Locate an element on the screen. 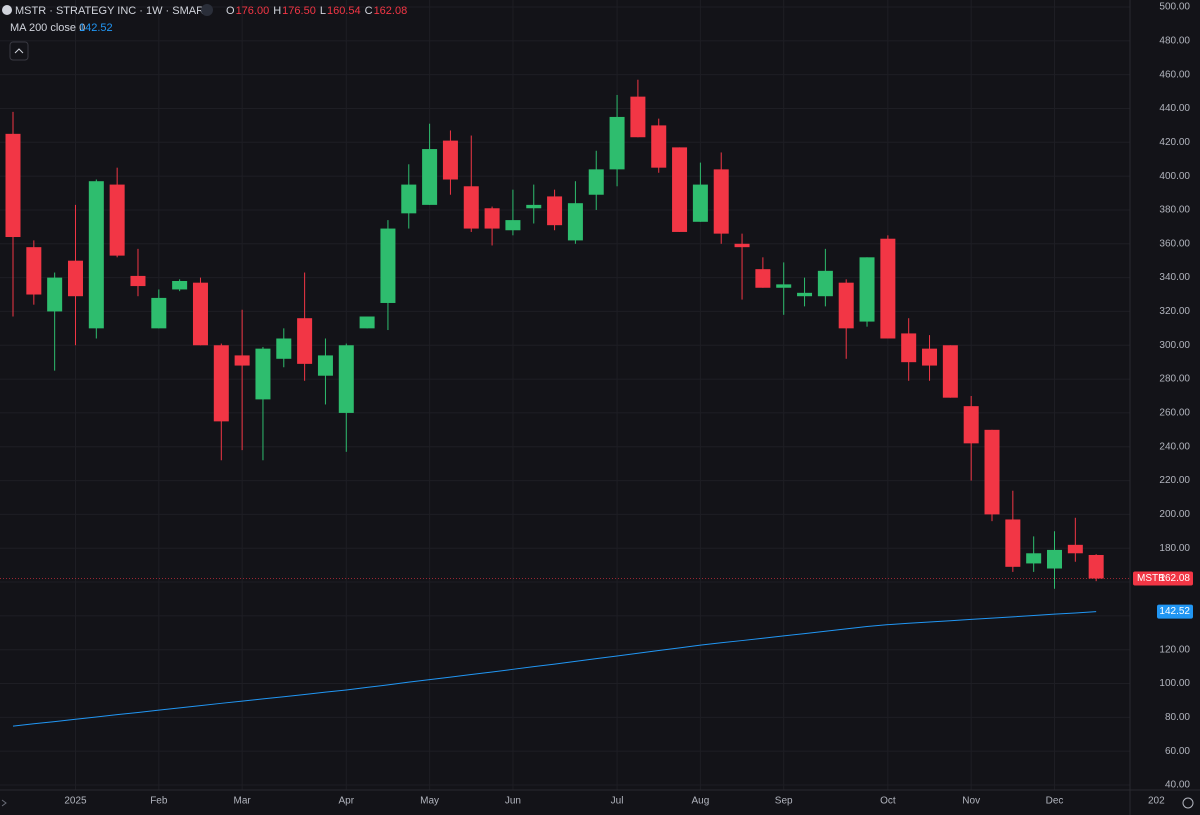 This screenshot has height=815, width=1200. ohlc-label: H is located at coordinates (277, 11).